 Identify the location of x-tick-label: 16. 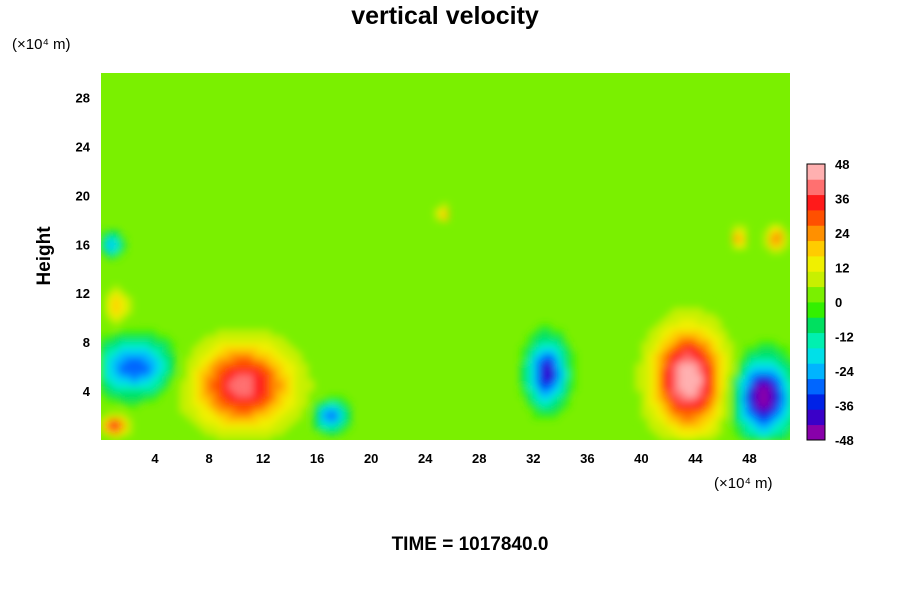
(317, 458).